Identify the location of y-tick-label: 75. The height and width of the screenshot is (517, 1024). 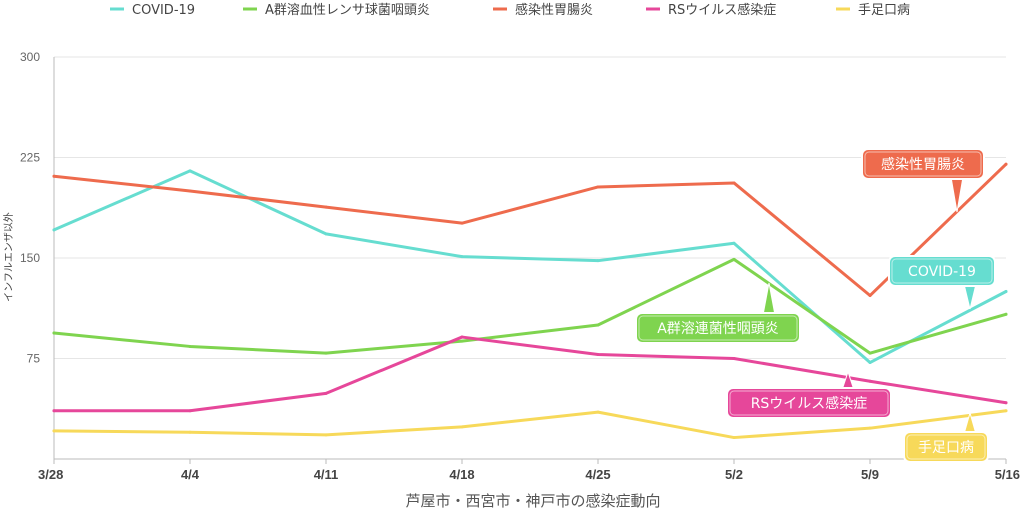
(34, 359).